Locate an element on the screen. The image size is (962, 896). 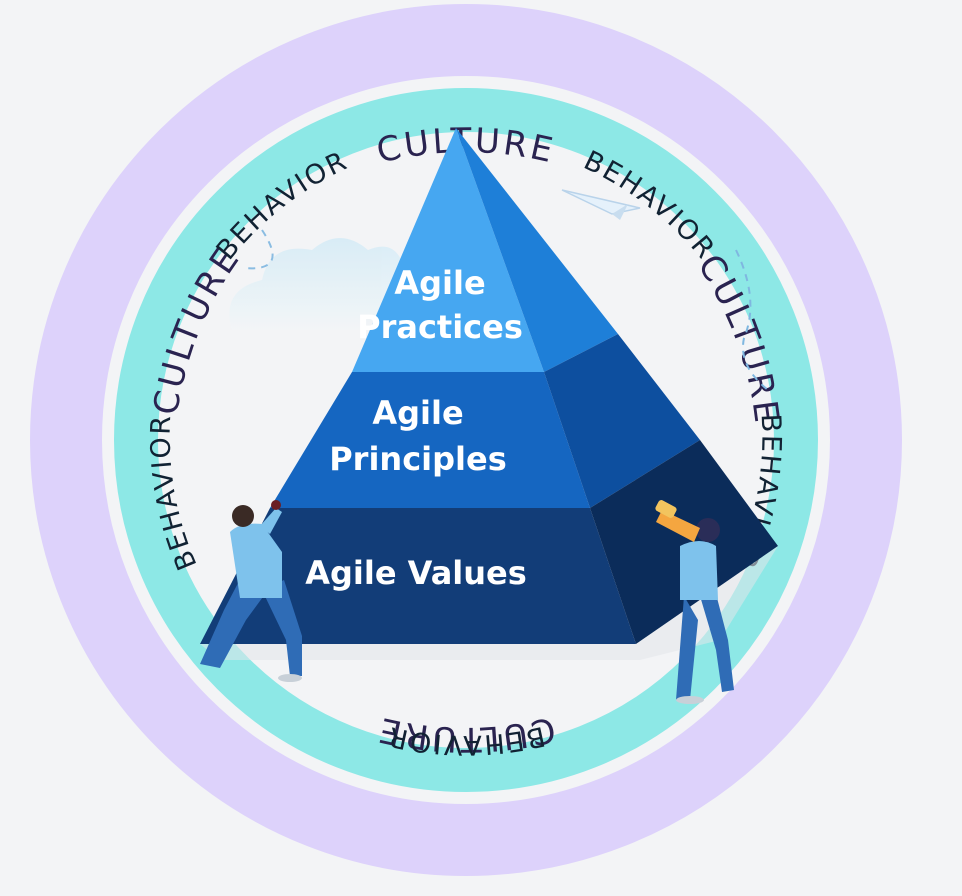
person-pushing-figure is located at coordinates (251, 591).